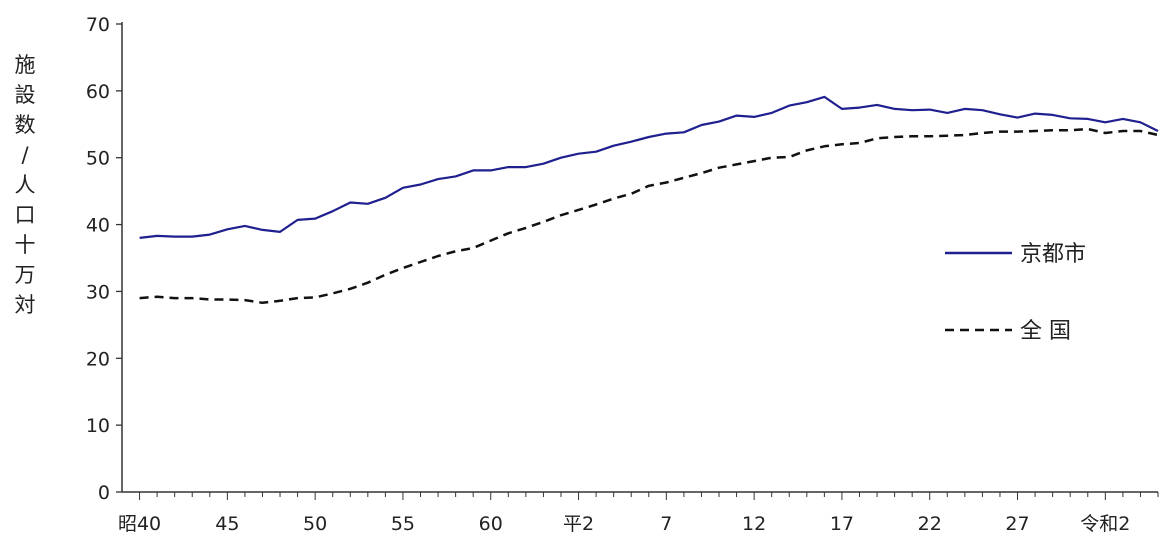 The height and width of the screenshot is (538, 1160). Describe the element at coordinates (104, 259) in the screenshot. I see `y-axis-ticks: 0 10 20 30 40 50 60 70` at that location.